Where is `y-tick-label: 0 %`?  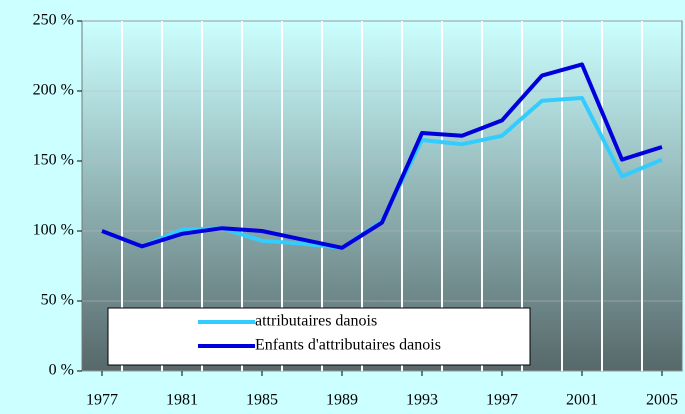
y-tick-label: 0 % is located at coordinates (61, 370).